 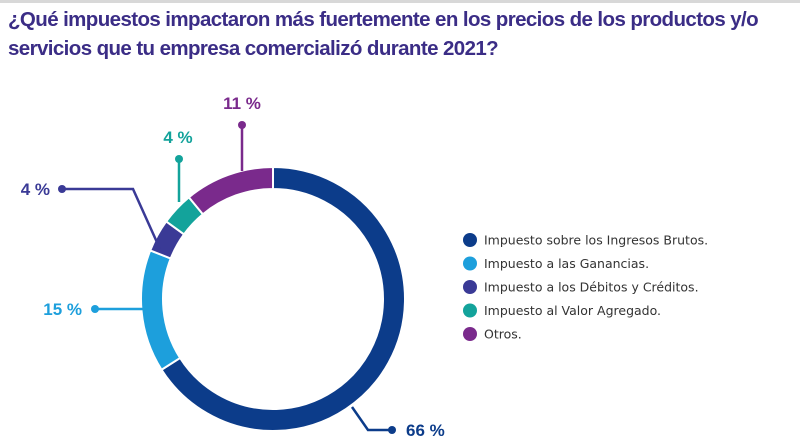 What do you see at coordinates (62, 309) in the screenshot?
I see `data-label-1: 15 %` at bounding box center [62, 309].